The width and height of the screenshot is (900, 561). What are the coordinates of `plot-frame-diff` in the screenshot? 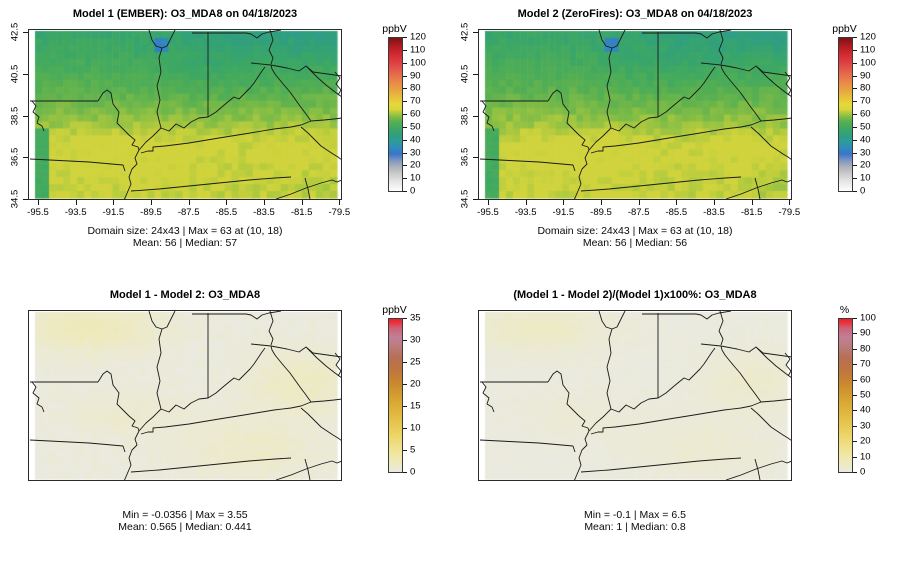 It's located at (185, 395).